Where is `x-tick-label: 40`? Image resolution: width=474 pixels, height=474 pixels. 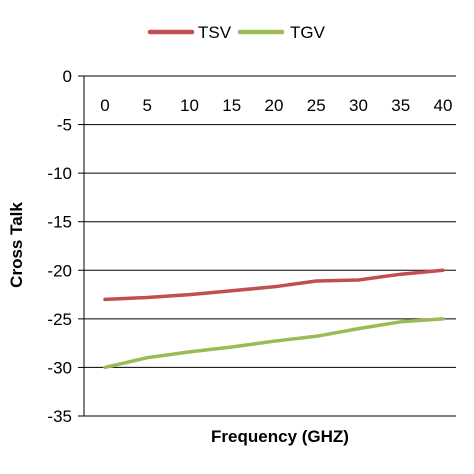
x-tick-label: 40 is located at coordinates (443, 105).